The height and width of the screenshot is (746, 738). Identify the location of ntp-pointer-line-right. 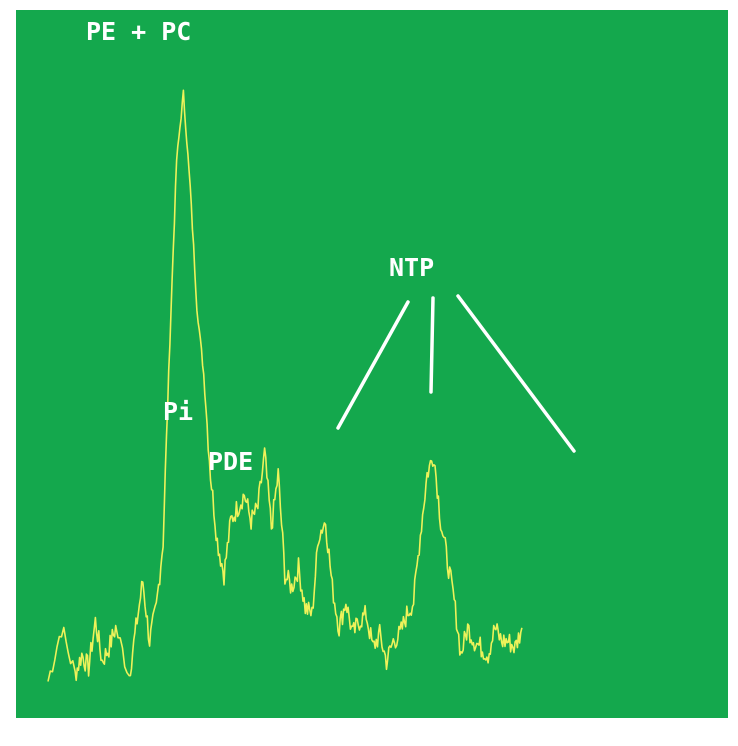
(516, 373).